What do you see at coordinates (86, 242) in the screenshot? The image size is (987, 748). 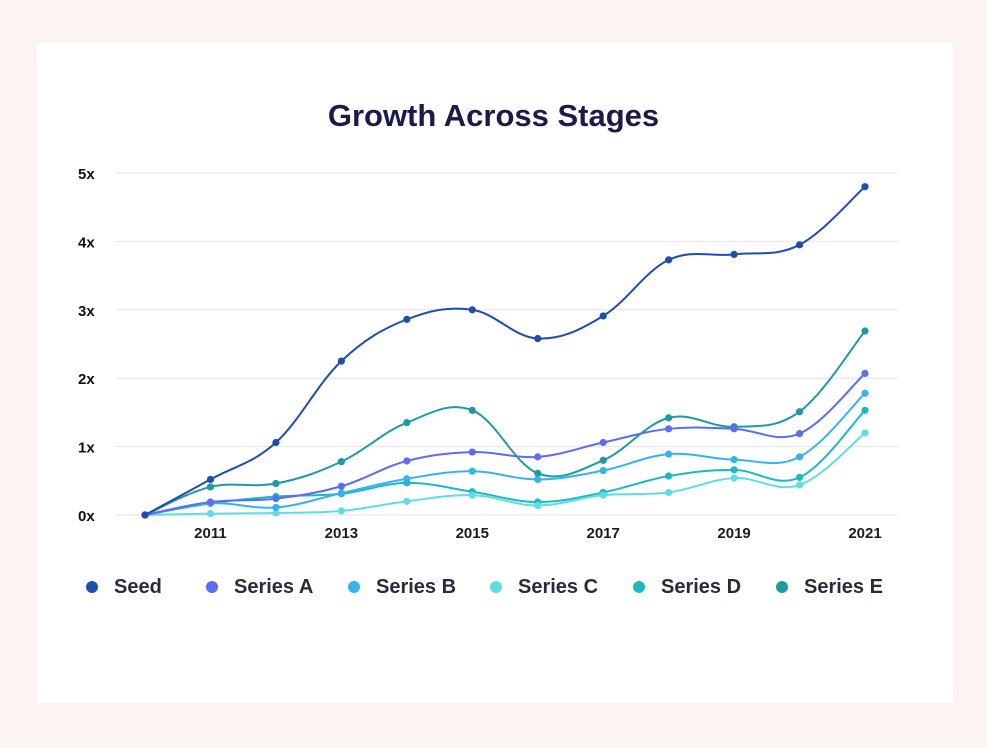 I see `y-tick-label: 4x` at bounding box center [86, 242].